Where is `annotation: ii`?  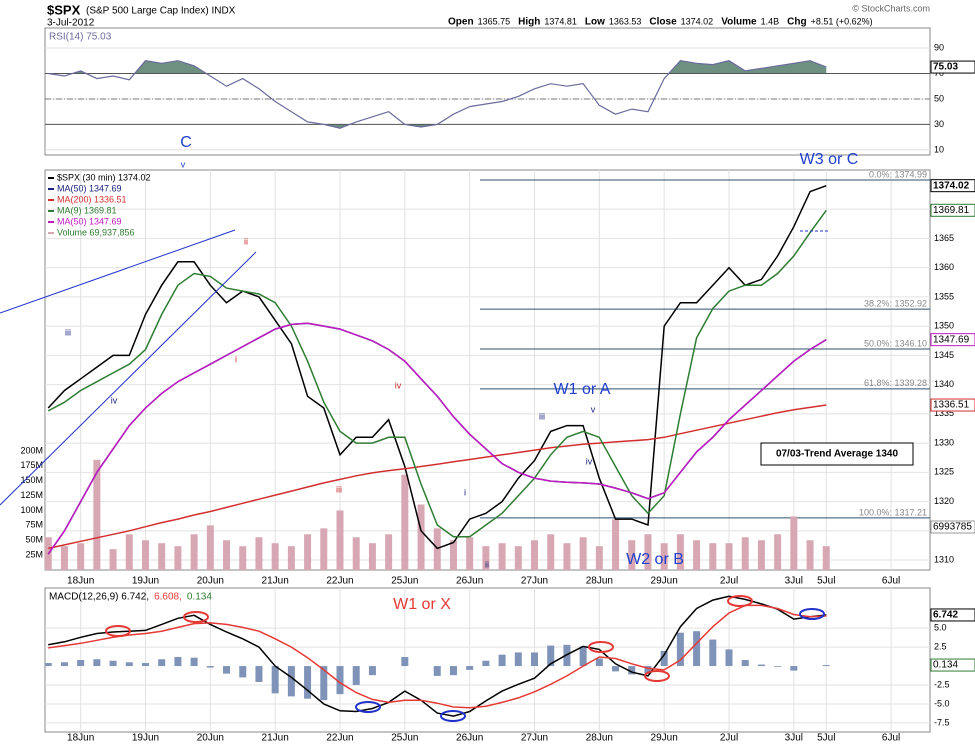 annotation: ii is located at coordinates (487, 564).